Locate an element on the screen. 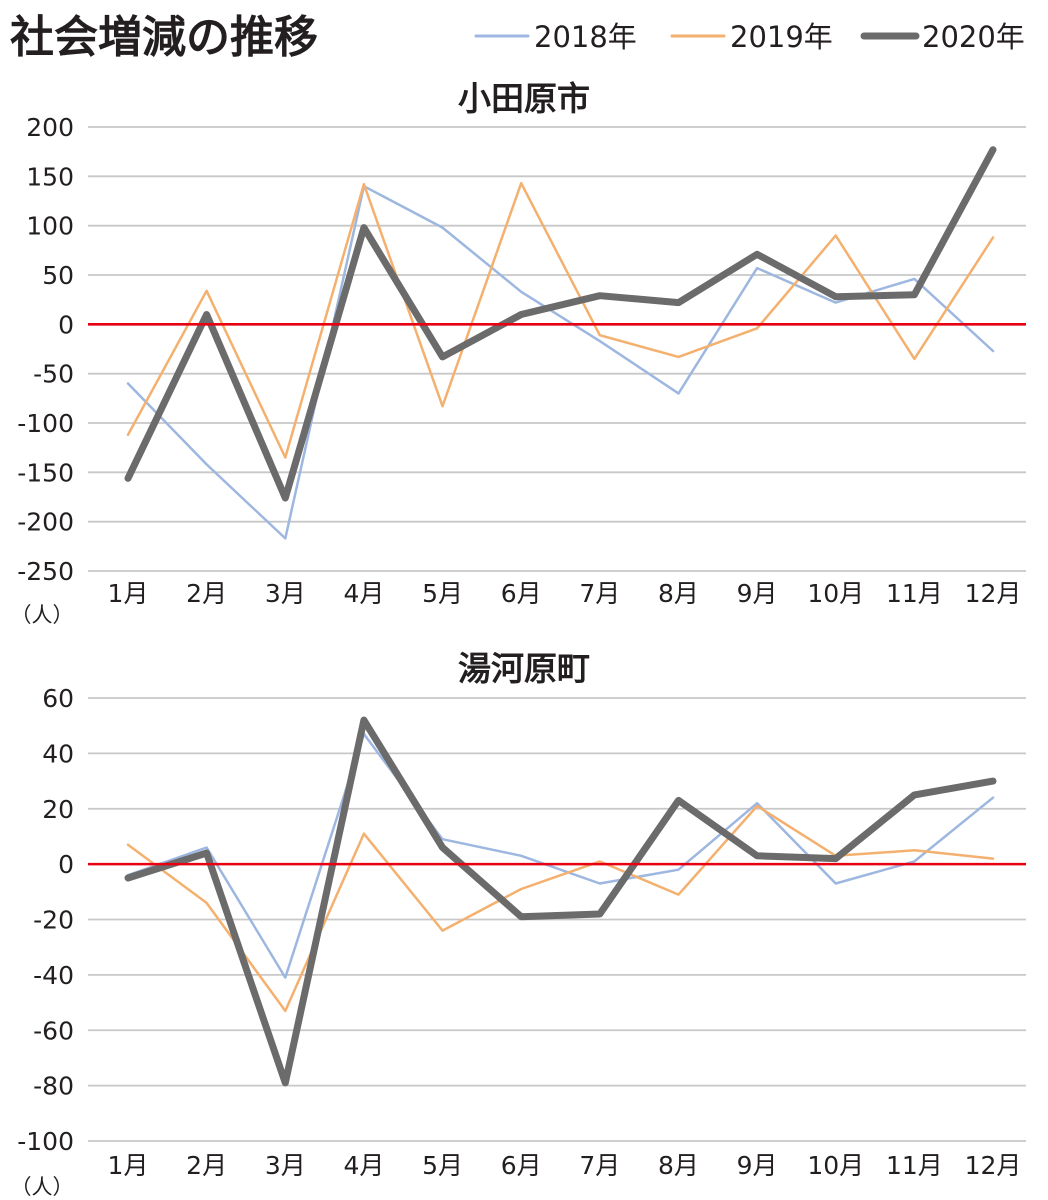 The image size is (1048, 1200). y-tick-label: 100 is located at coordinates (50, 226).